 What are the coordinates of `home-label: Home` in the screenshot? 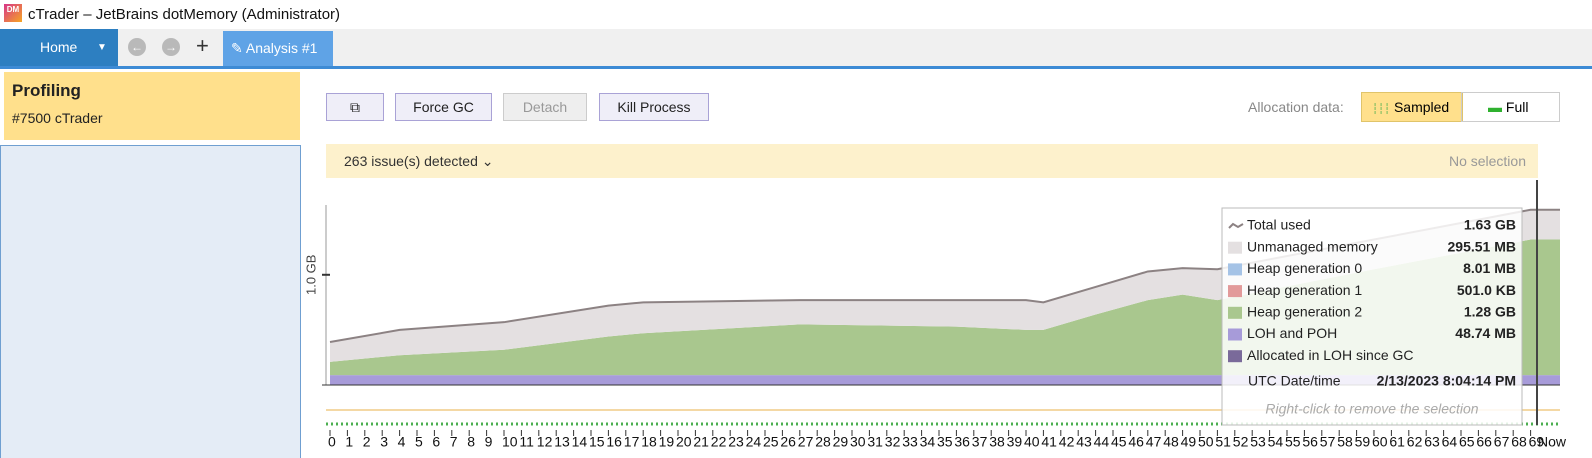 It's located at (59, 47).